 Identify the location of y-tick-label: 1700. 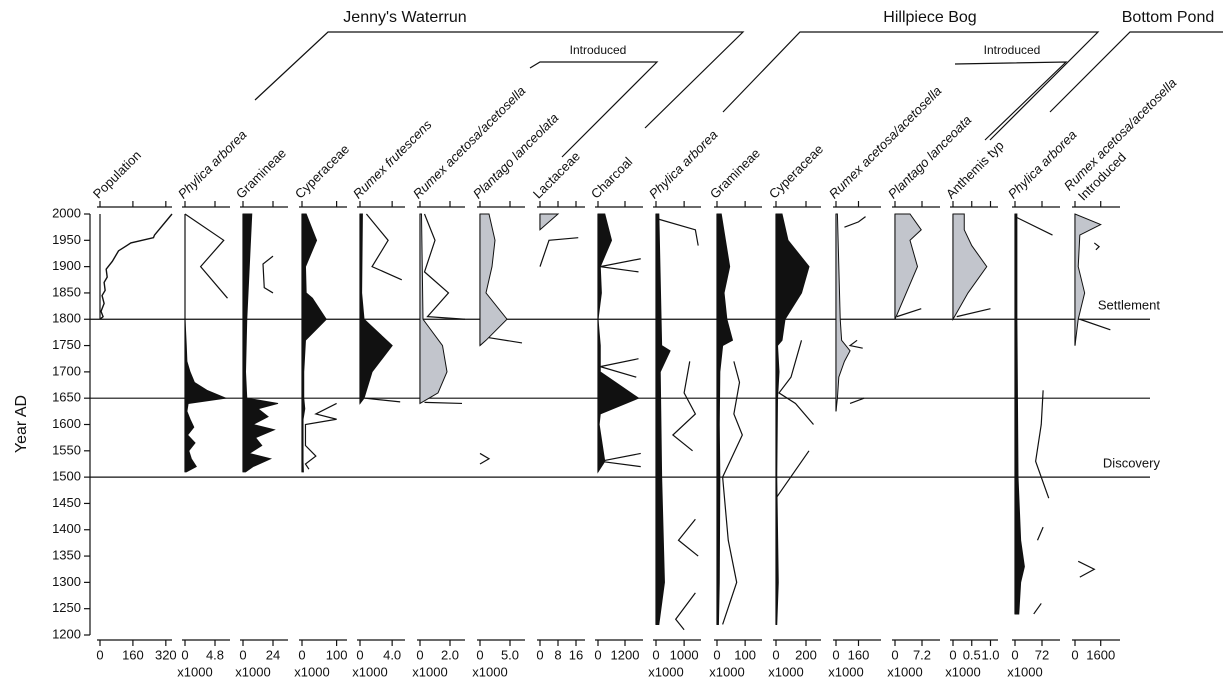
(66, 370).